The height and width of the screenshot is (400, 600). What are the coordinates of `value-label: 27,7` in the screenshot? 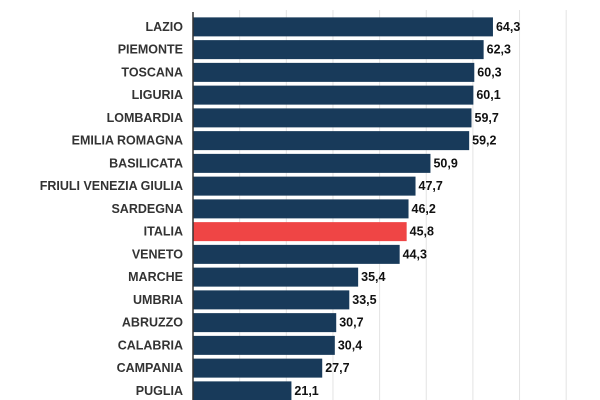 It's located at (337, 368).